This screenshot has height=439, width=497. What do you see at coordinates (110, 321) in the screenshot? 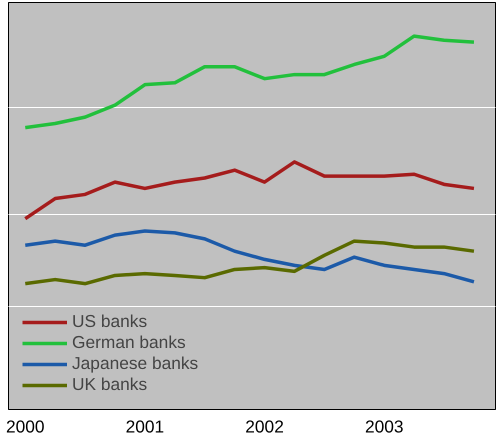
I see `legend-label: US banks` at bounding box center [110, 321].